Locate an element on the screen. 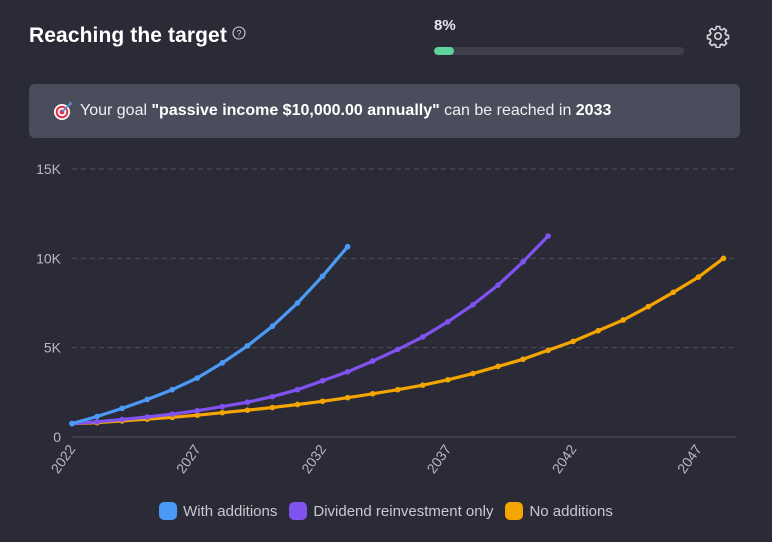 This screenshot has height=542, width=772. x-tick-label: 2032 is located at coordinates (313, 458).